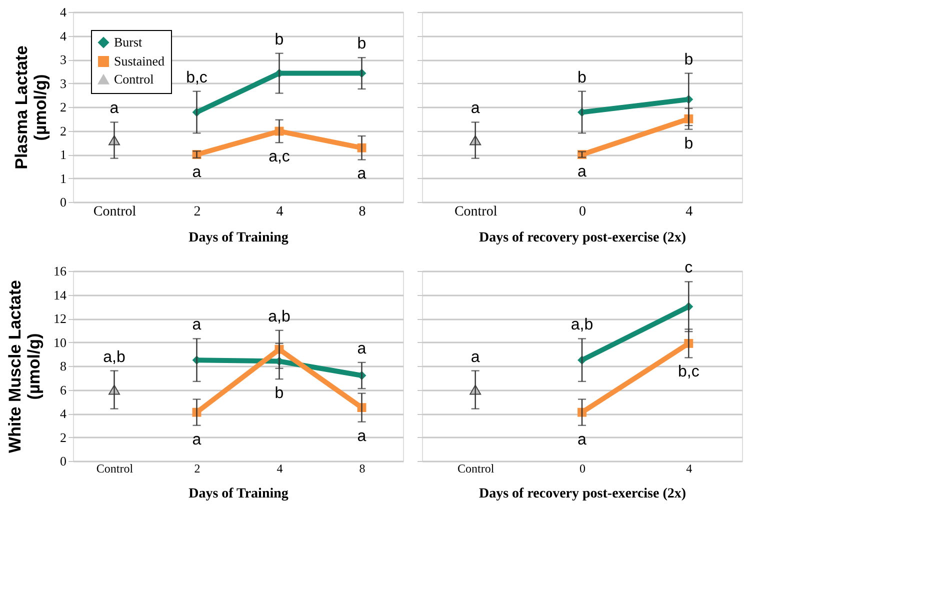  What do you see at coordinates (60, 318) in the screenshot?
I see `y-tick-label: 12` at bounding box center [60, 318].